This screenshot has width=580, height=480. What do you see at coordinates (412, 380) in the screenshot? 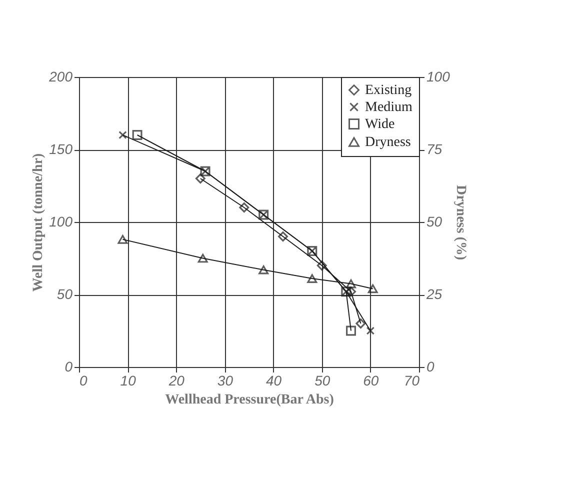
I see `x-tick-label: 70` at bounding box center [412, 380].